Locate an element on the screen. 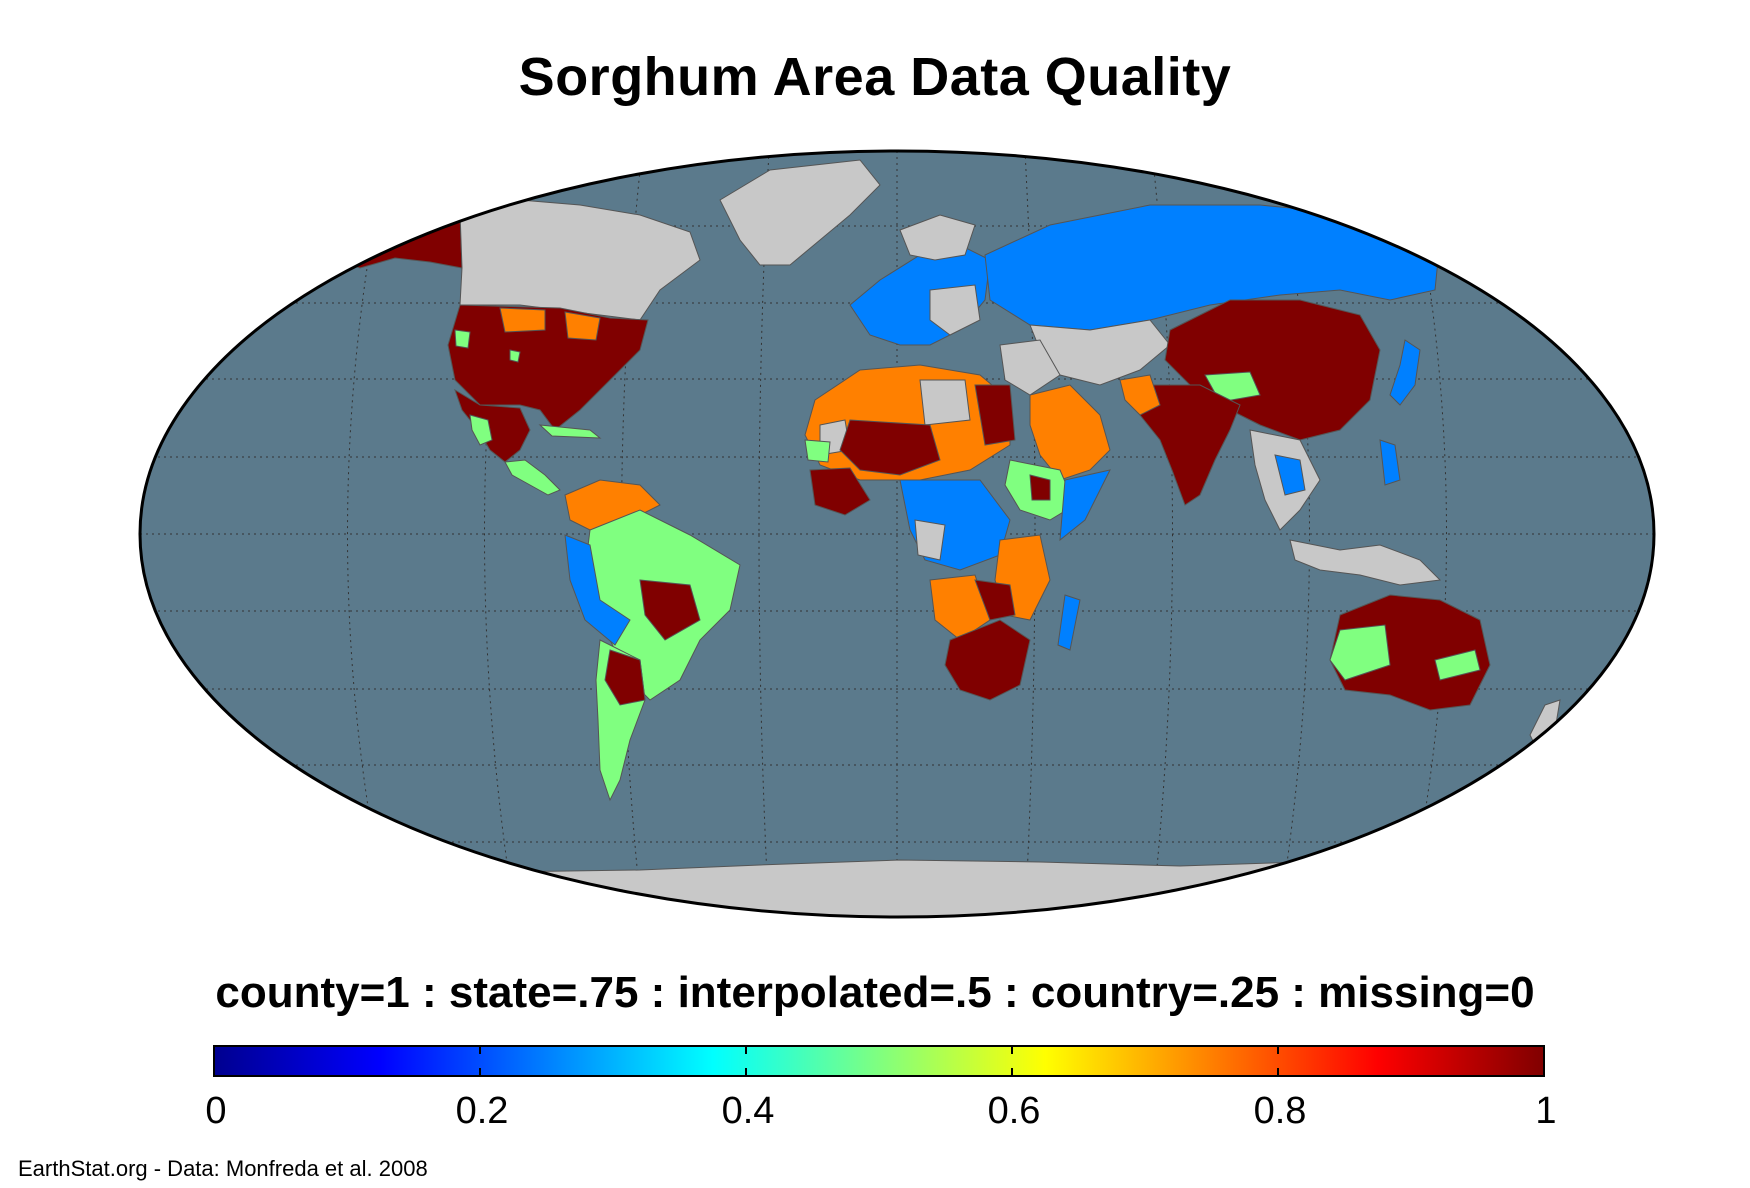 The image size is (1750, 1188). philippines is located at coordinates (1390, 462).